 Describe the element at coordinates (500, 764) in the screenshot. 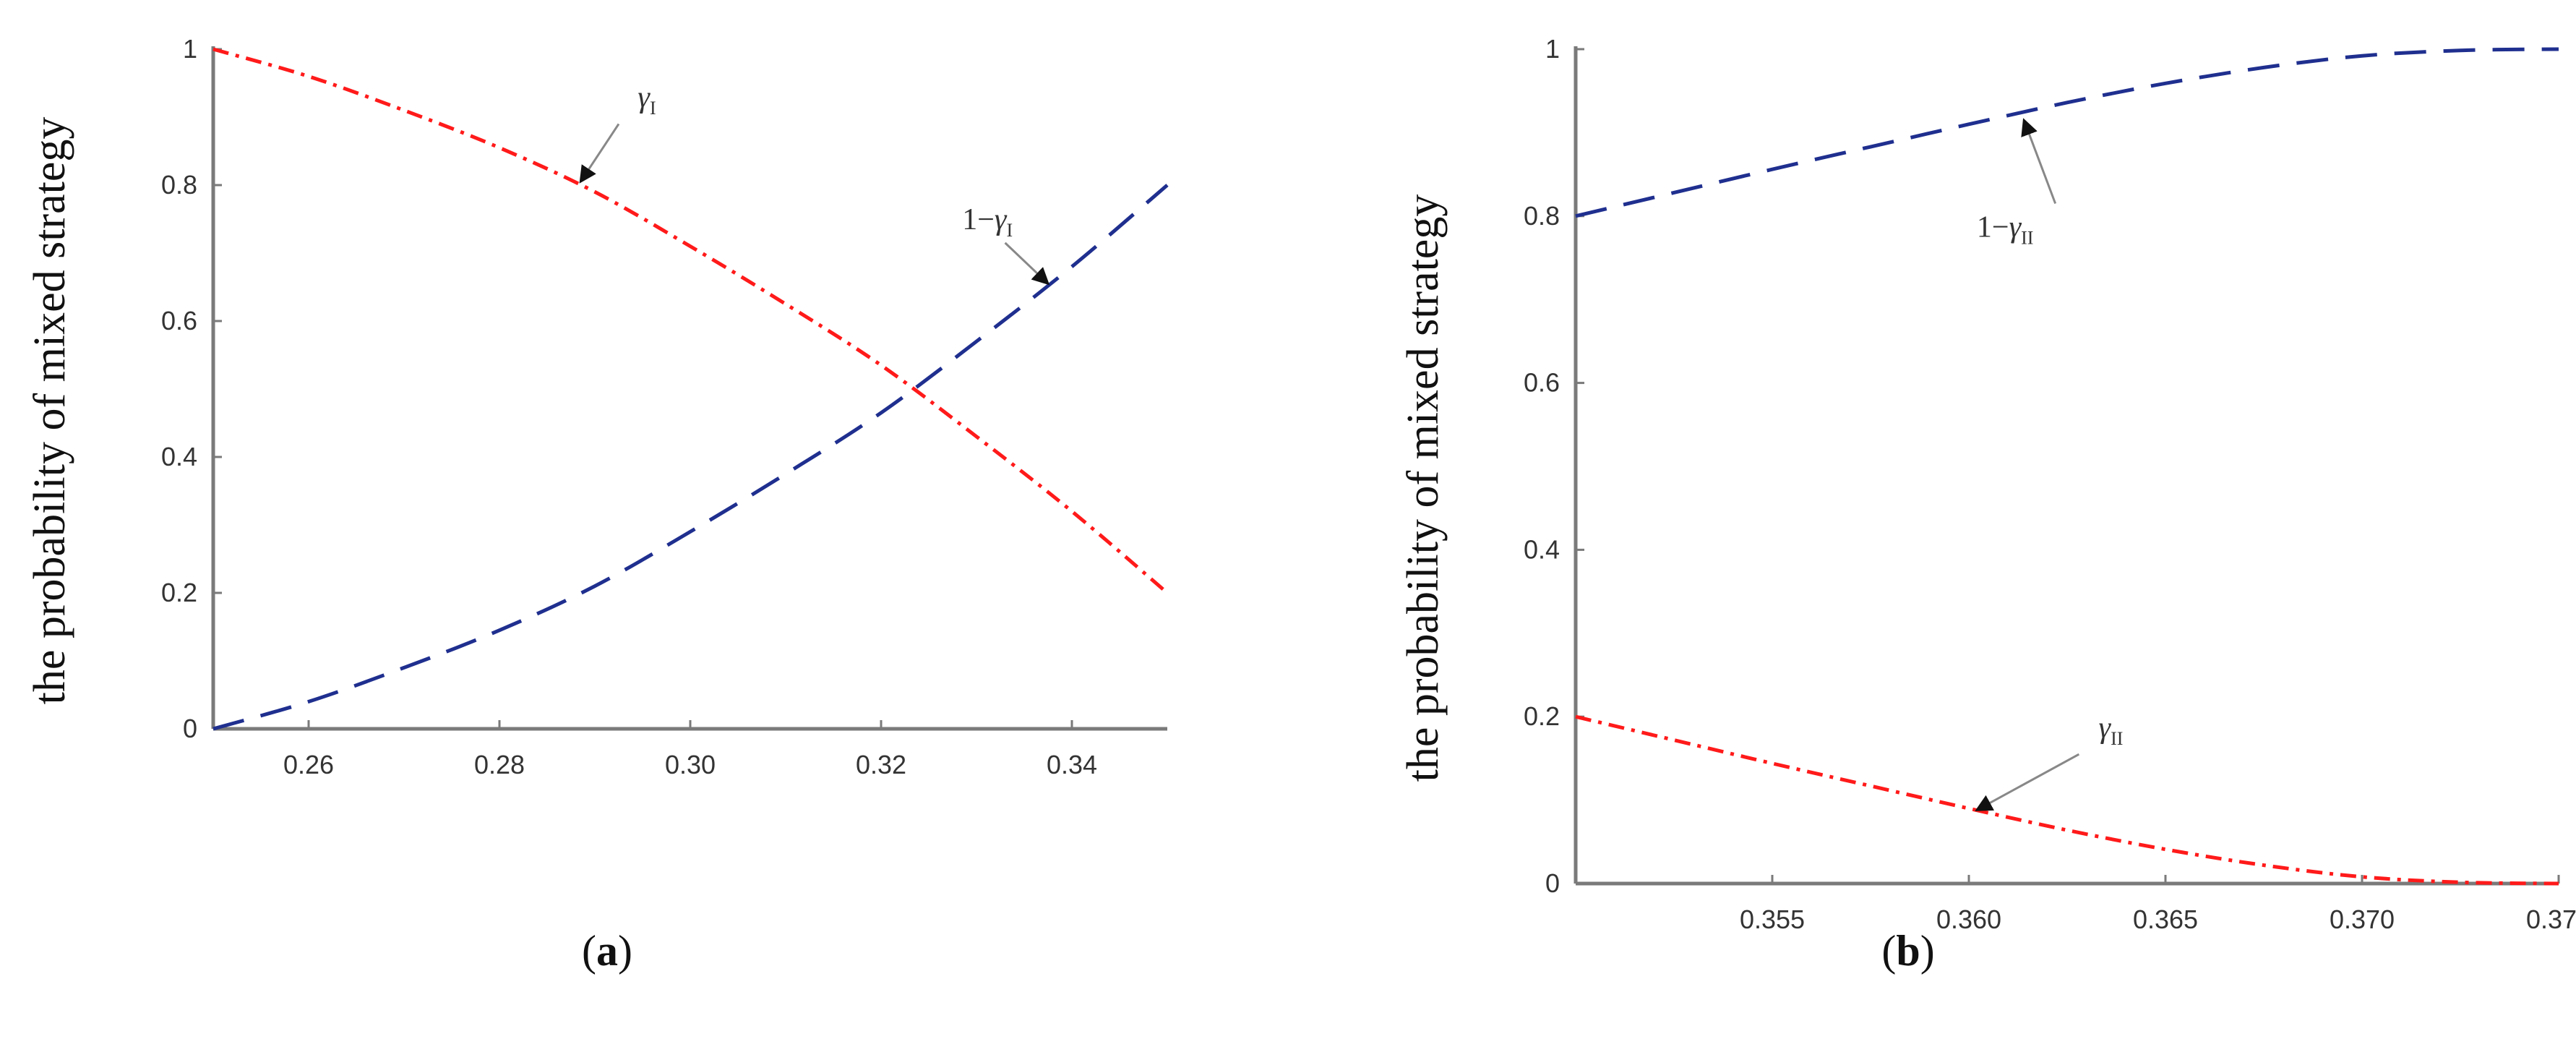

I see `x-tick-label: 0.28` at that location.